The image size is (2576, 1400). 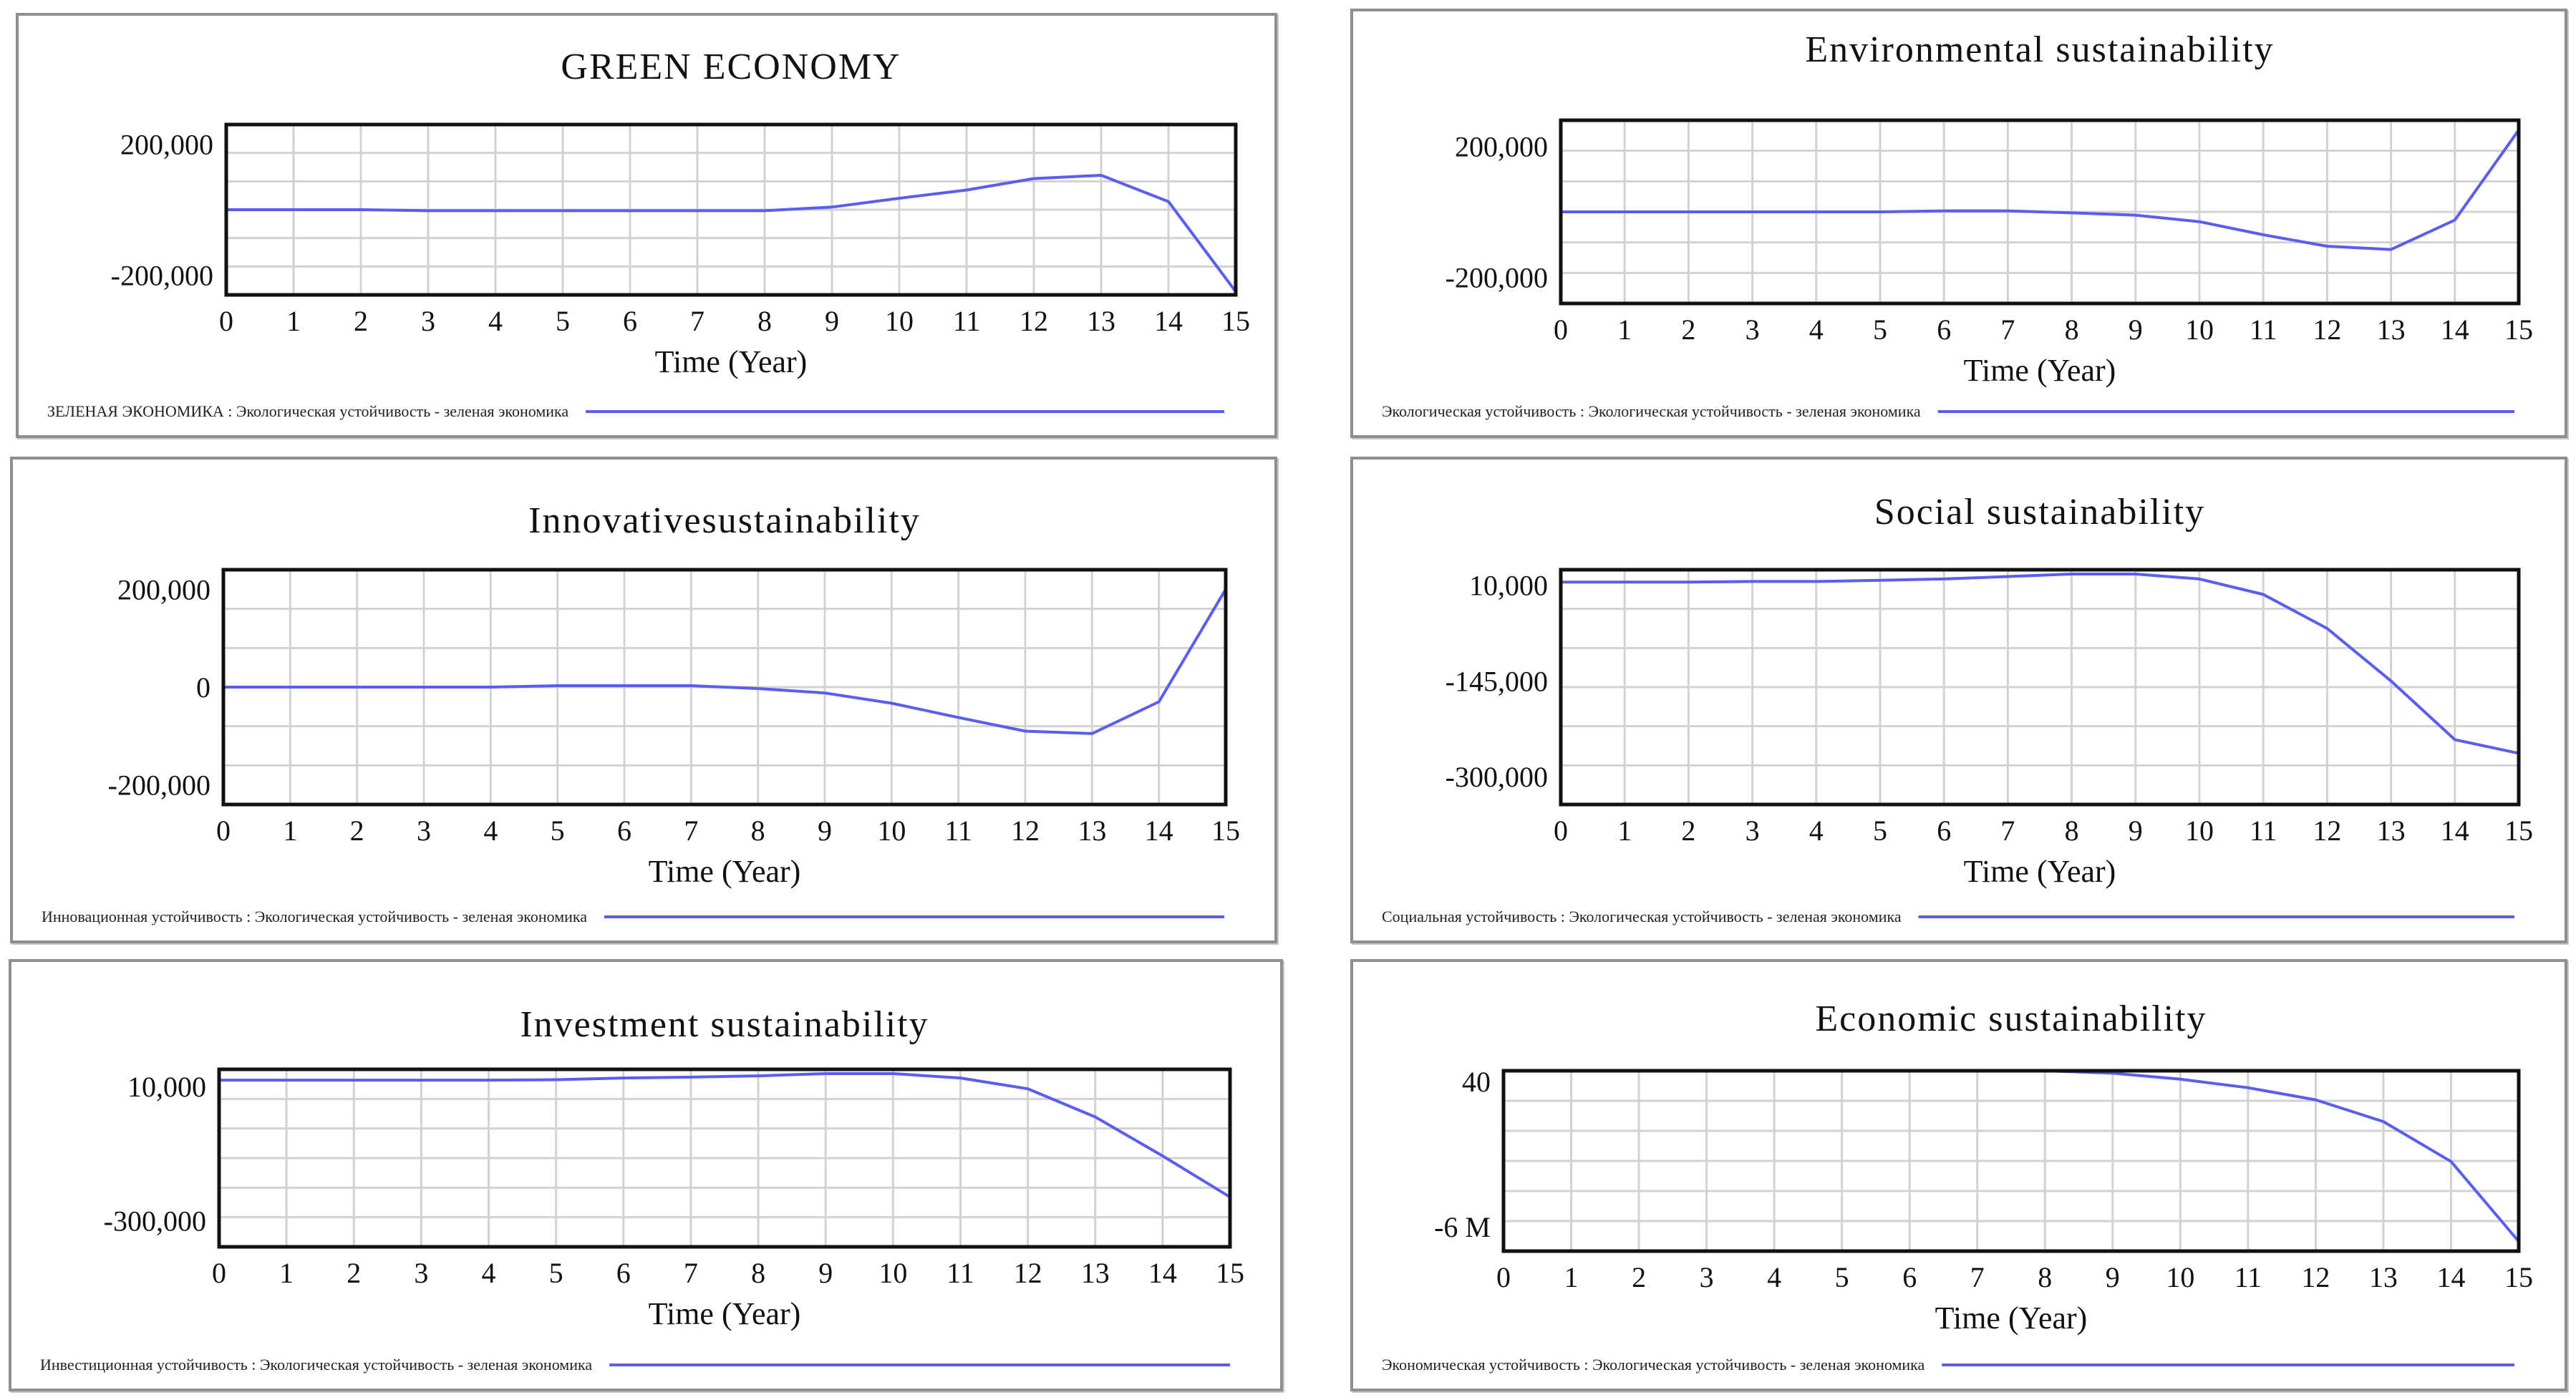 I want to click on chart-title: GREEN ECONOMY, so click(x=731, y=67).